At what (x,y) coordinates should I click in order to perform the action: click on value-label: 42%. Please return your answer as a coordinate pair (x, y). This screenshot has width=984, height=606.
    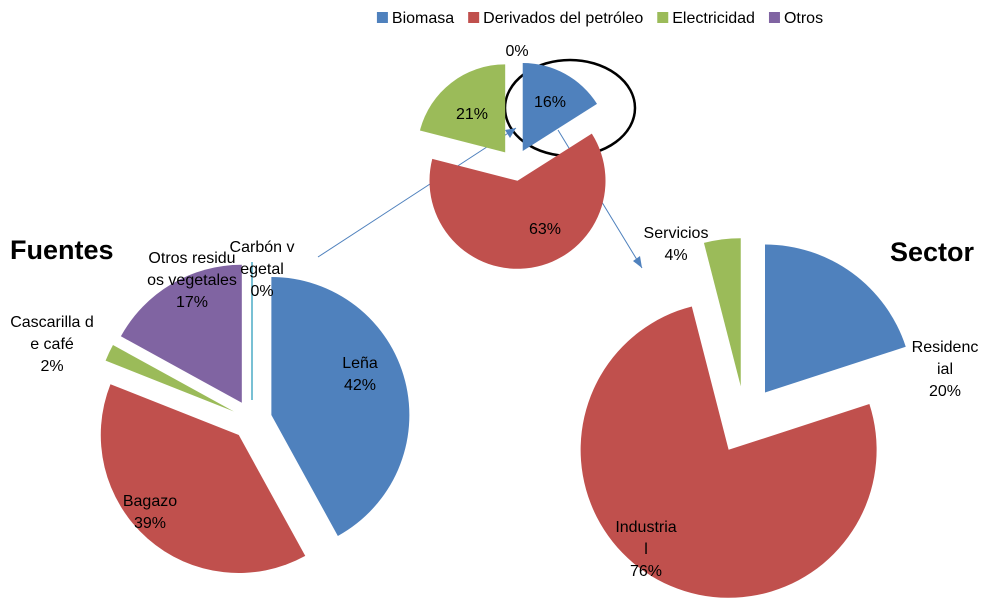
    Looking at the image, I should click on (360, 385).